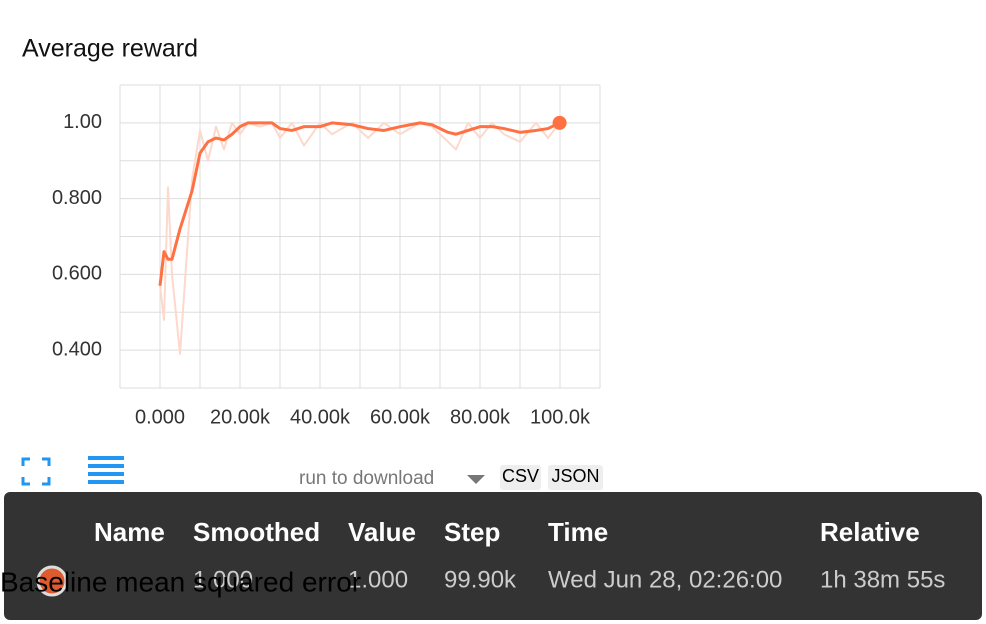 This screenshot has height=624, width=986. What do you see at coordinates (560, 417) in the screenshot?
I see `x-tick-label: 100.0k` at bounding box center [560, 417].